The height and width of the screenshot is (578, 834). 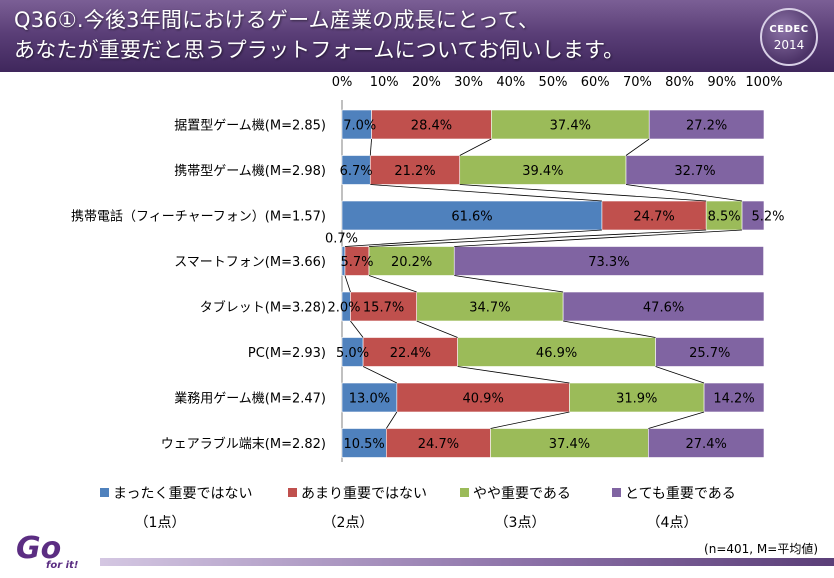 I want to click on title-line-1: Q36①.今後3年間におけるゲーム産業の成長にとって、, so click(x=277, y=20).